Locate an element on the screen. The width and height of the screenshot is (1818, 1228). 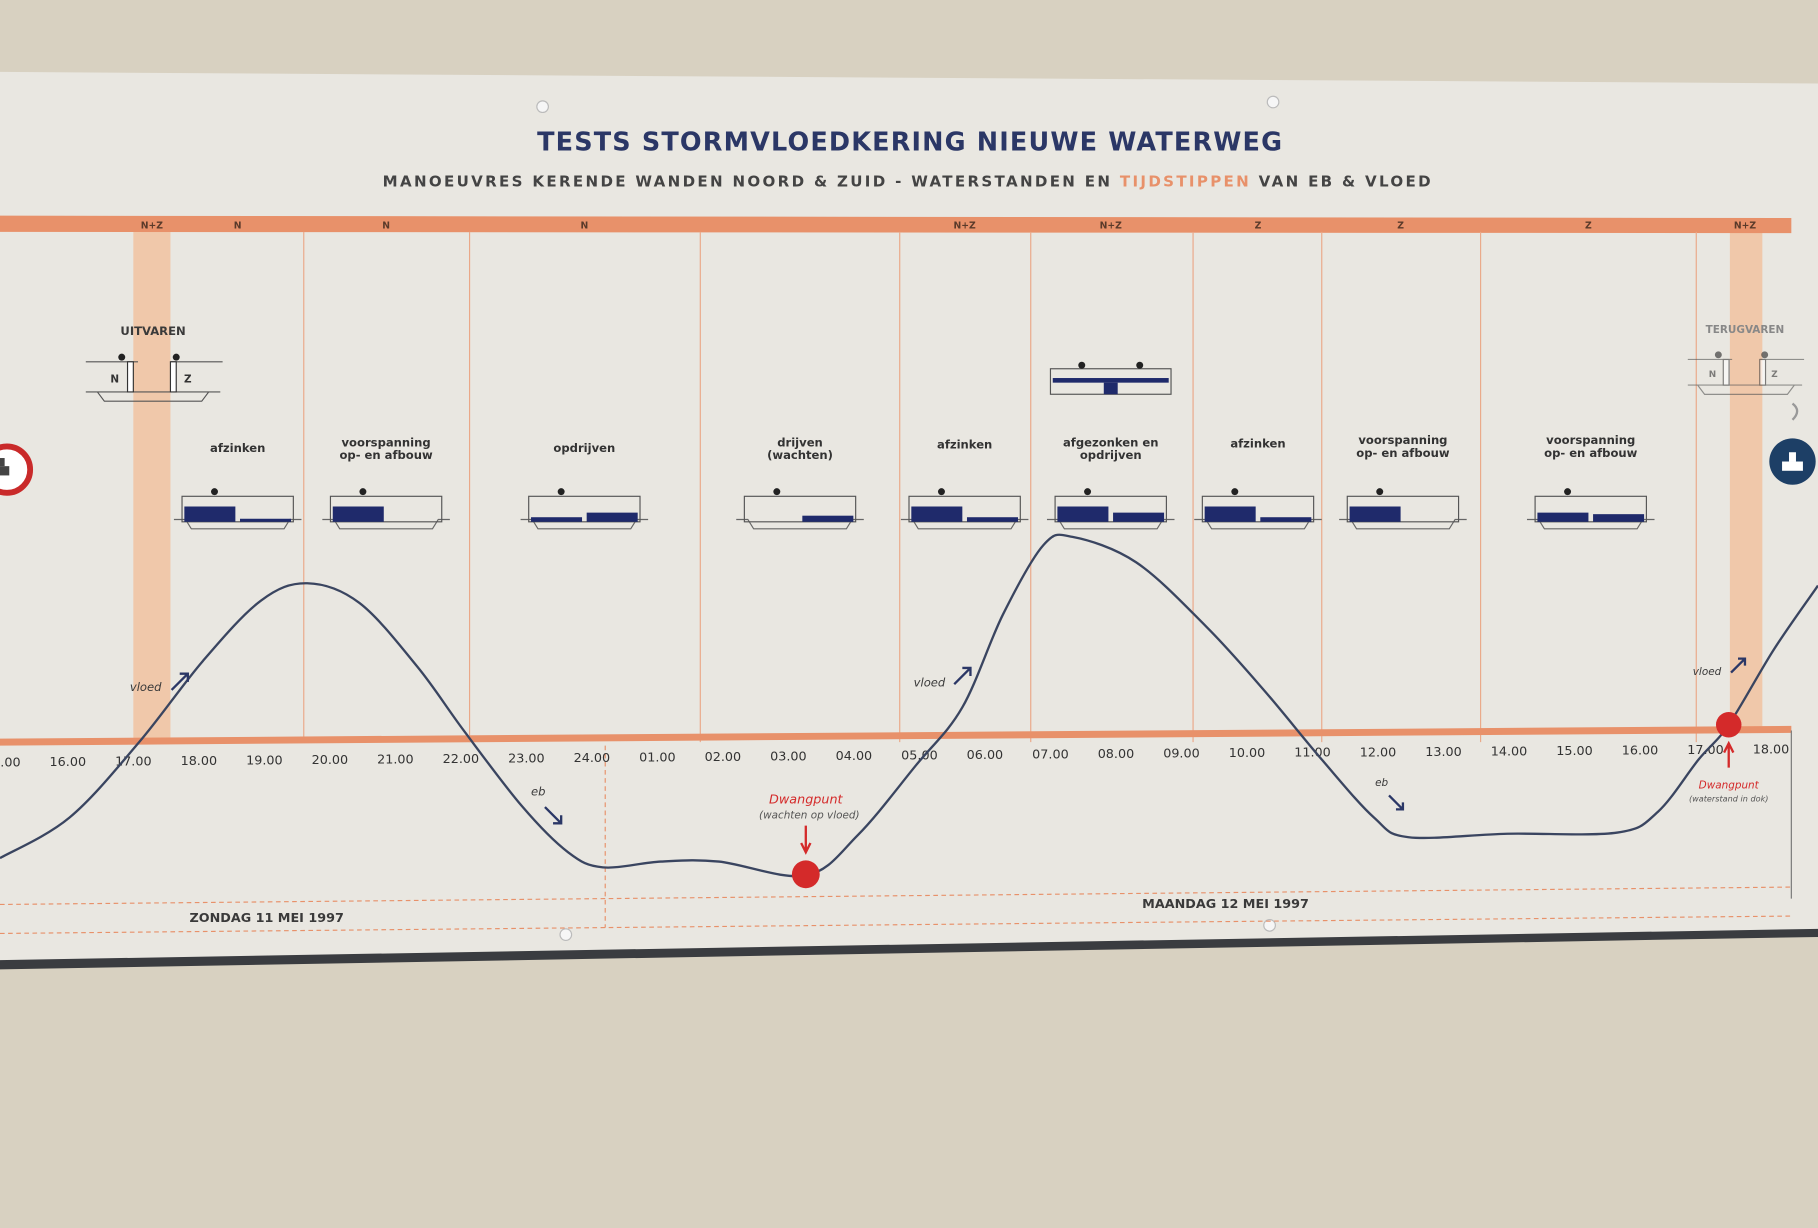
dwangpunt-2-title: Dwangpunt is located at coordinates (1729, 786).